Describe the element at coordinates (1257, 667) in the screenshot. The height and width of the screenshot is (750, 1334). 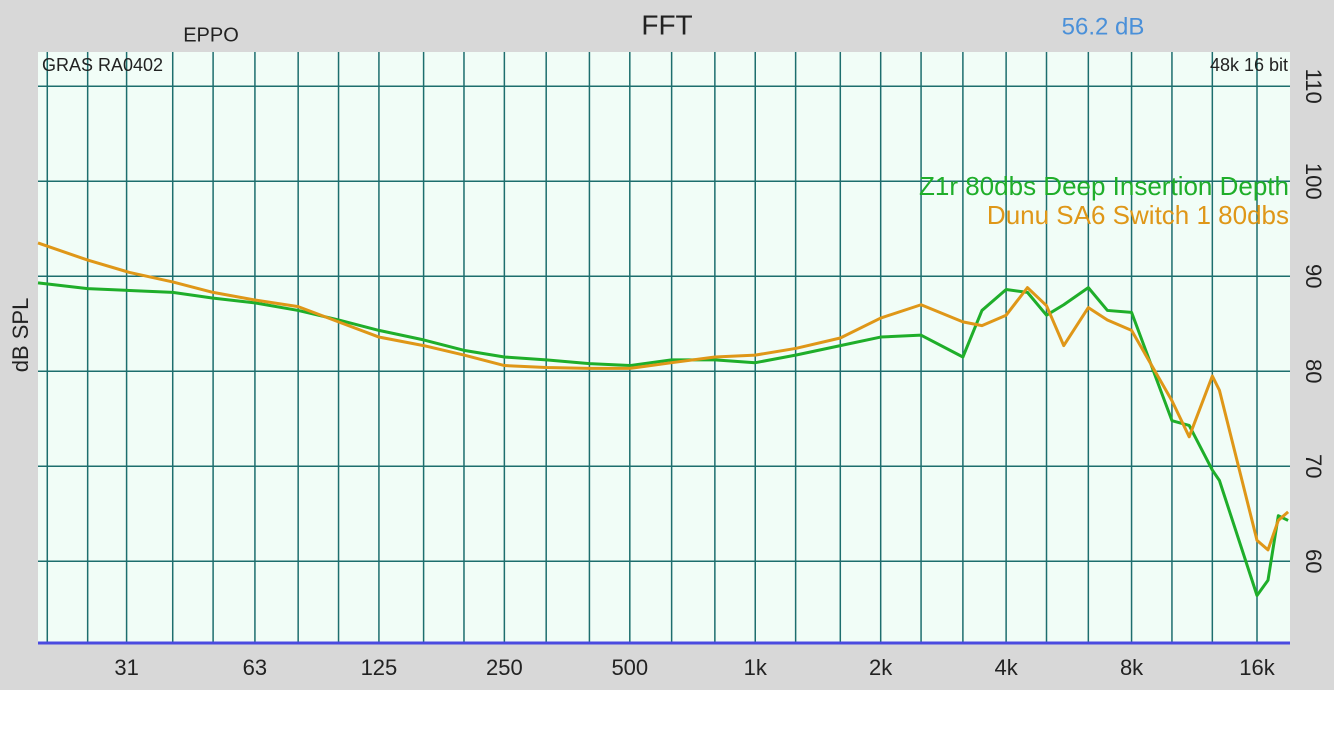
I see `x-tick-label: 16k` at that location.